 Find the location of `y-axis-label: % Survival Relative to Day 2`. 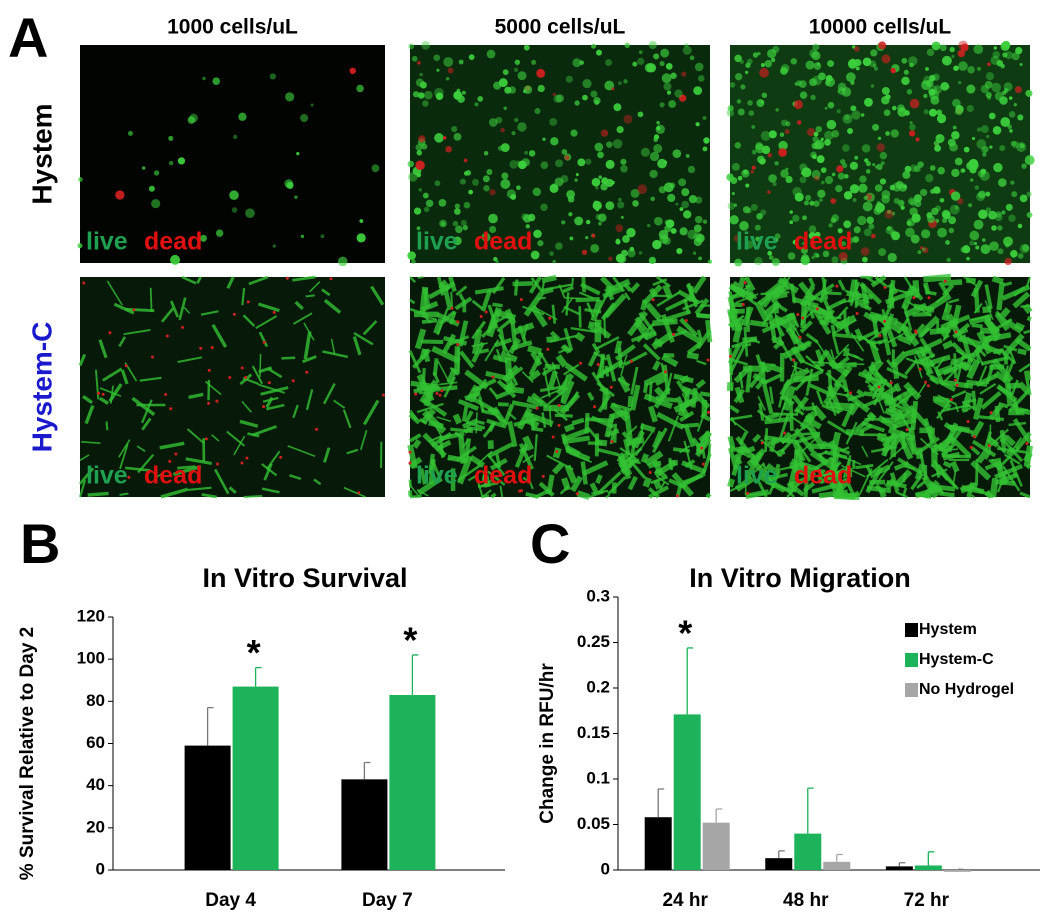

y-axis-label: % Survival Relative to Day 2 is located at coordinates (27, 753).